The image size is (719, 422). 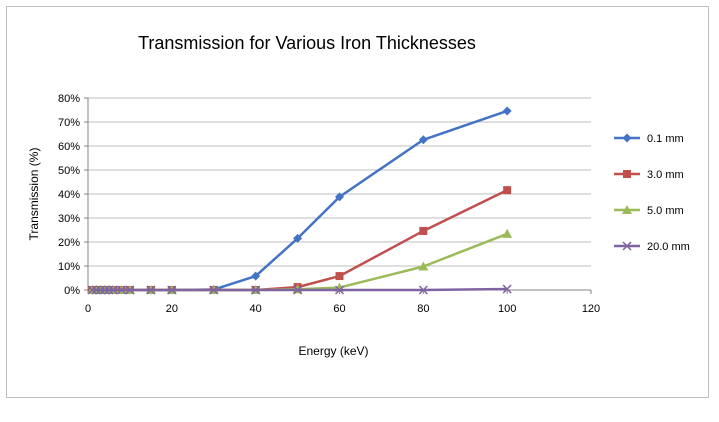 What do you see at coordinates (423, 309) in the screenshot?
I see `x-tick-label: 80` at bounding box center [423, 309].